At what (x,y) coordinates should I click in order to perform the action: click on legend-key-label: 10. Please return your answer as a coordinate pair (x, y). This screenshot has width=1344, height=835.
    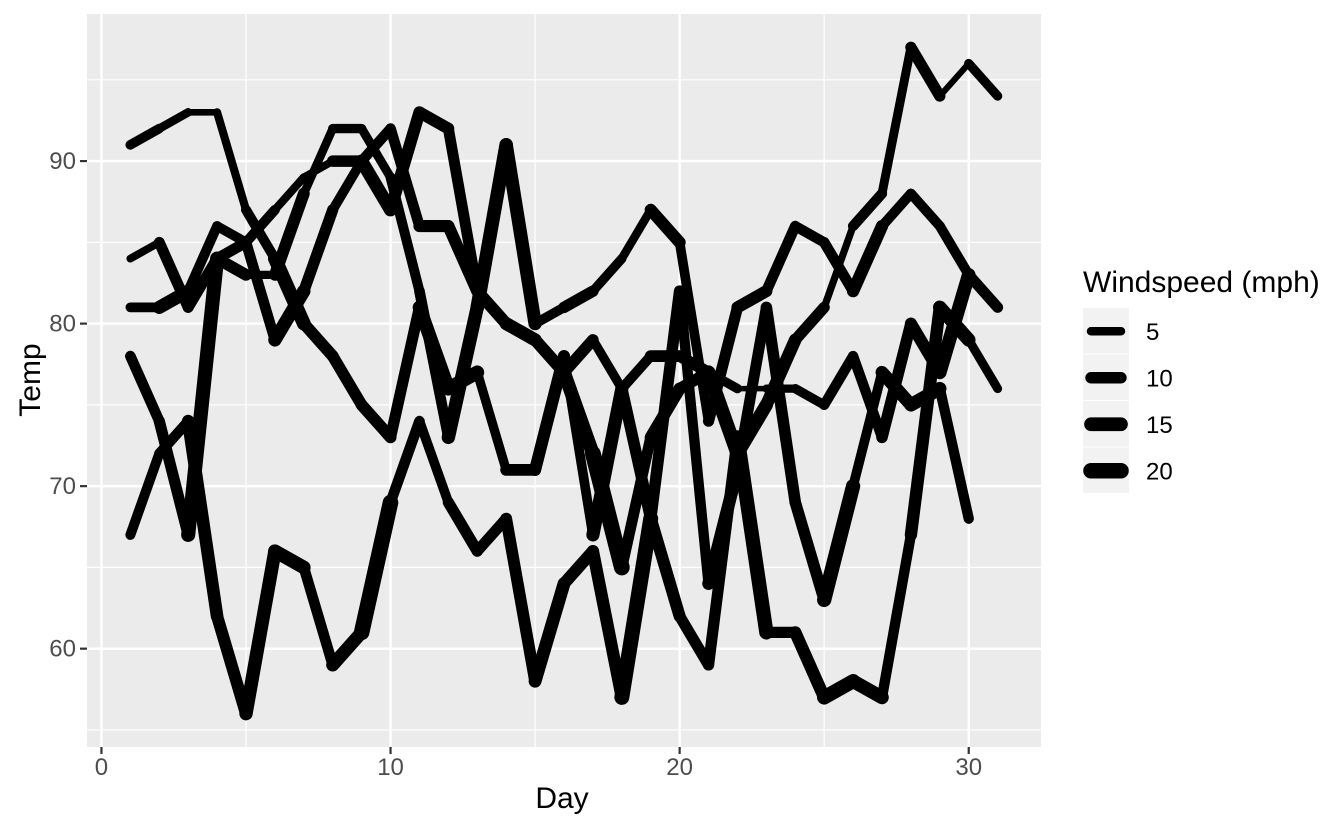
    Looking at the image, I should click on (1159, 378).